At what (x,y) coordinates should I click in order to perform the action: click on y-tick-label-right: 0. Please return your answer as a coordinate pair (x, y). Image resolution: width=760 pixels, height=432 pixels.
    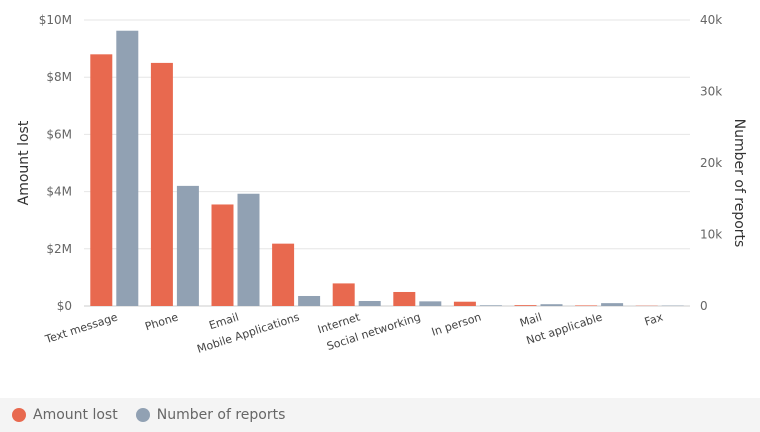
    Looking at the image, I should click on (704, 306).